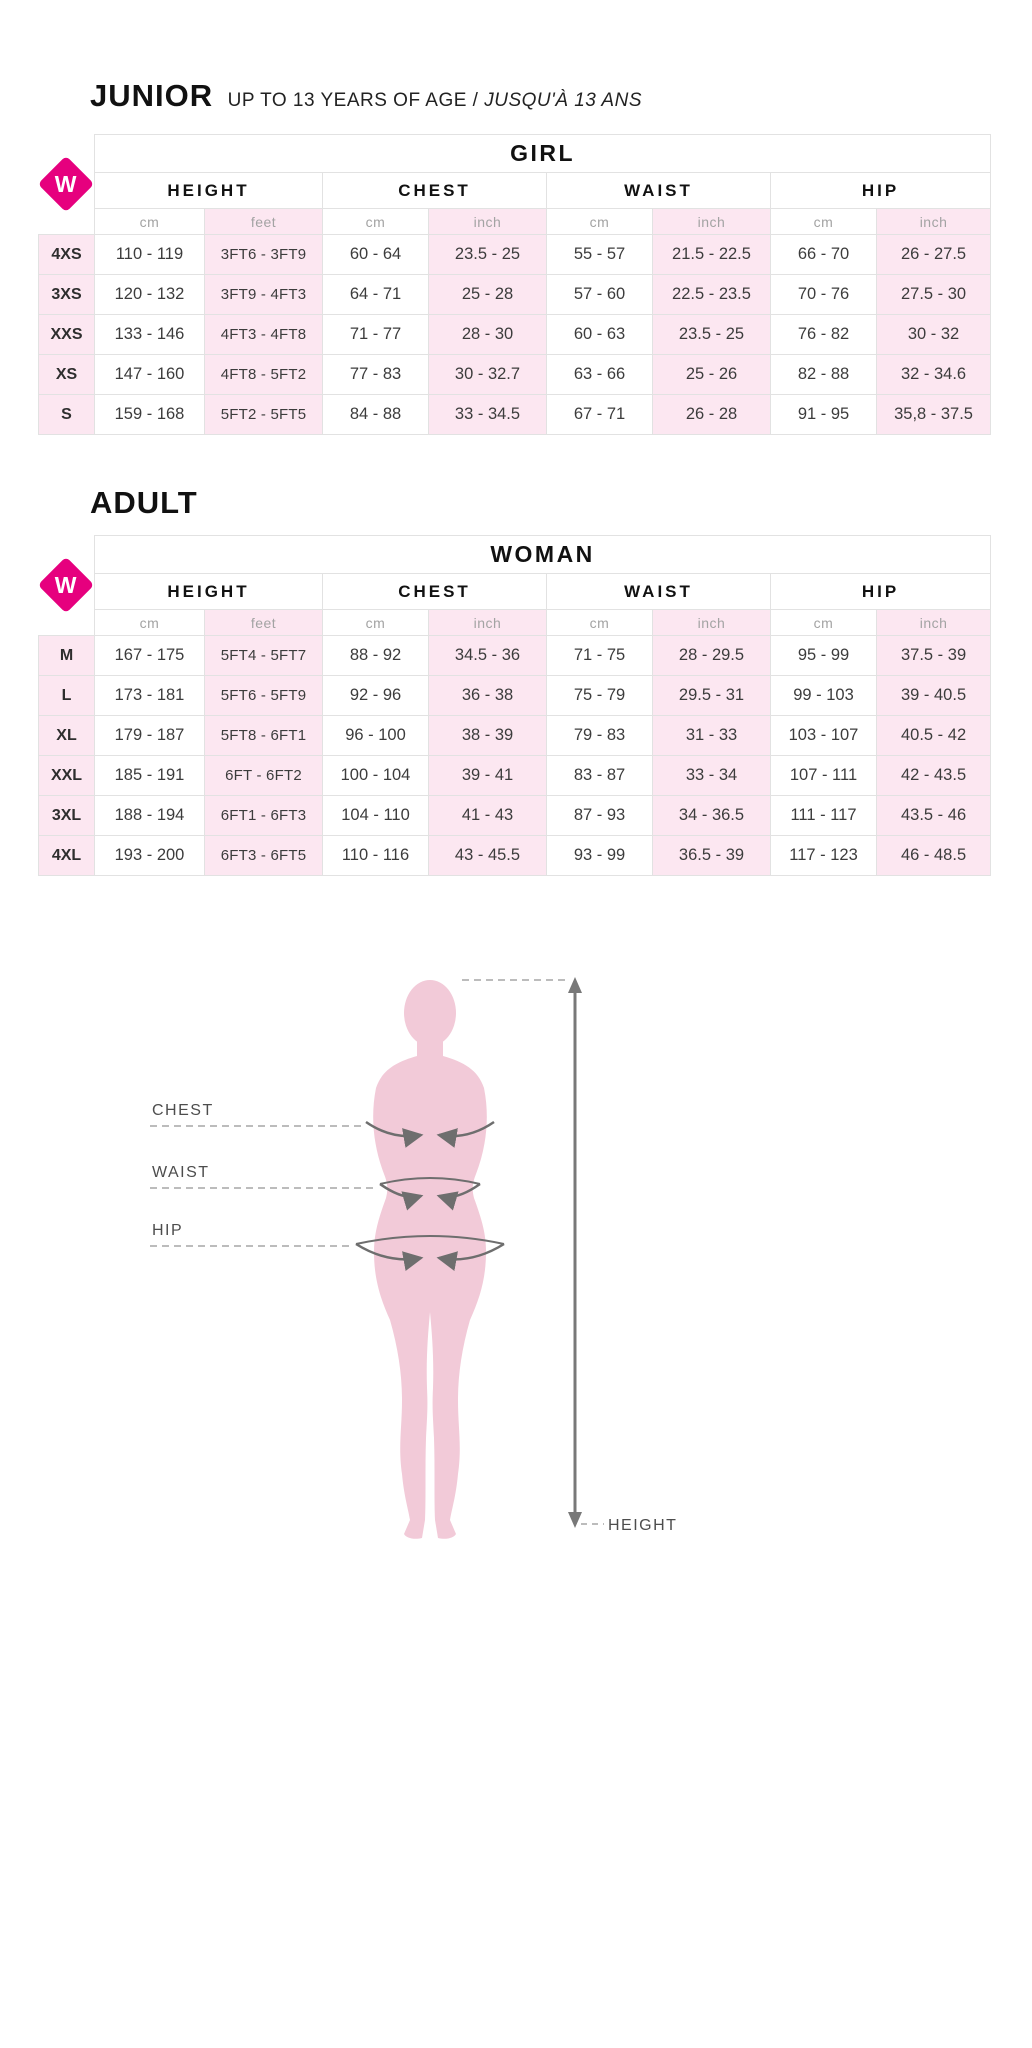 This screenshot has height=2048, width=1032. Describe the element at coordinates (823, 334) in the screenshot. I see `hip-cm-value: 76 - 82` at that location.